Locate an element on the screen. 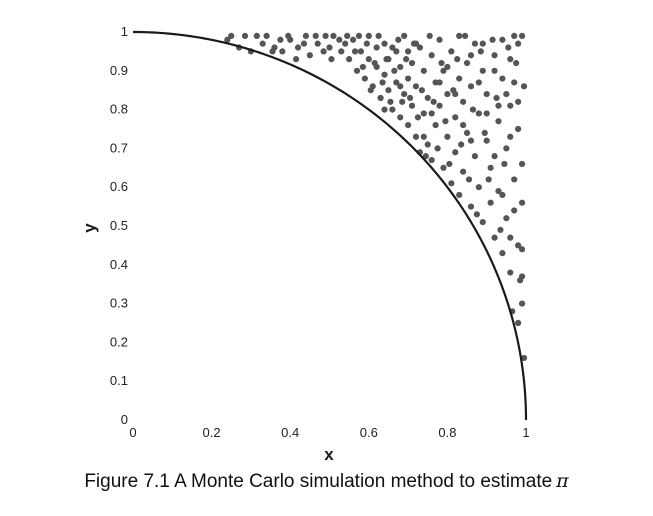  y-tick-label: 0.8 is located at coordinates (119, 109).